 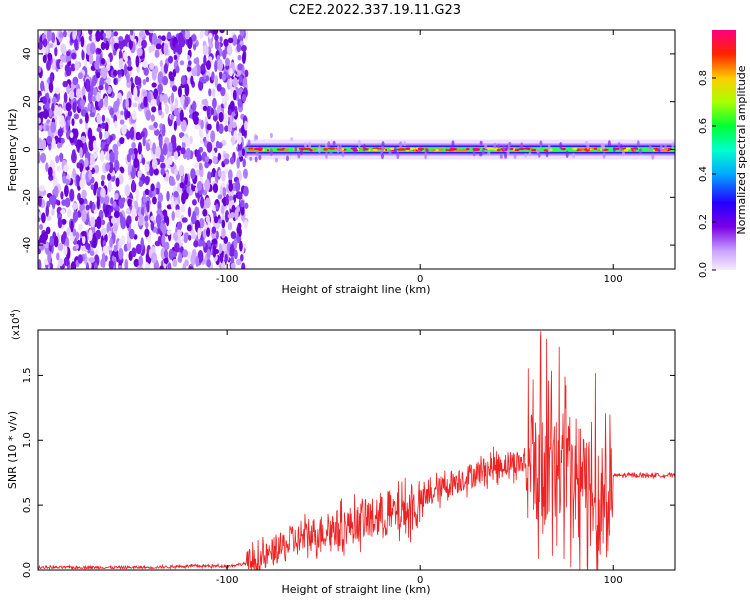 I want to click on x-tick-label: 100, so click(x=613, y=279).